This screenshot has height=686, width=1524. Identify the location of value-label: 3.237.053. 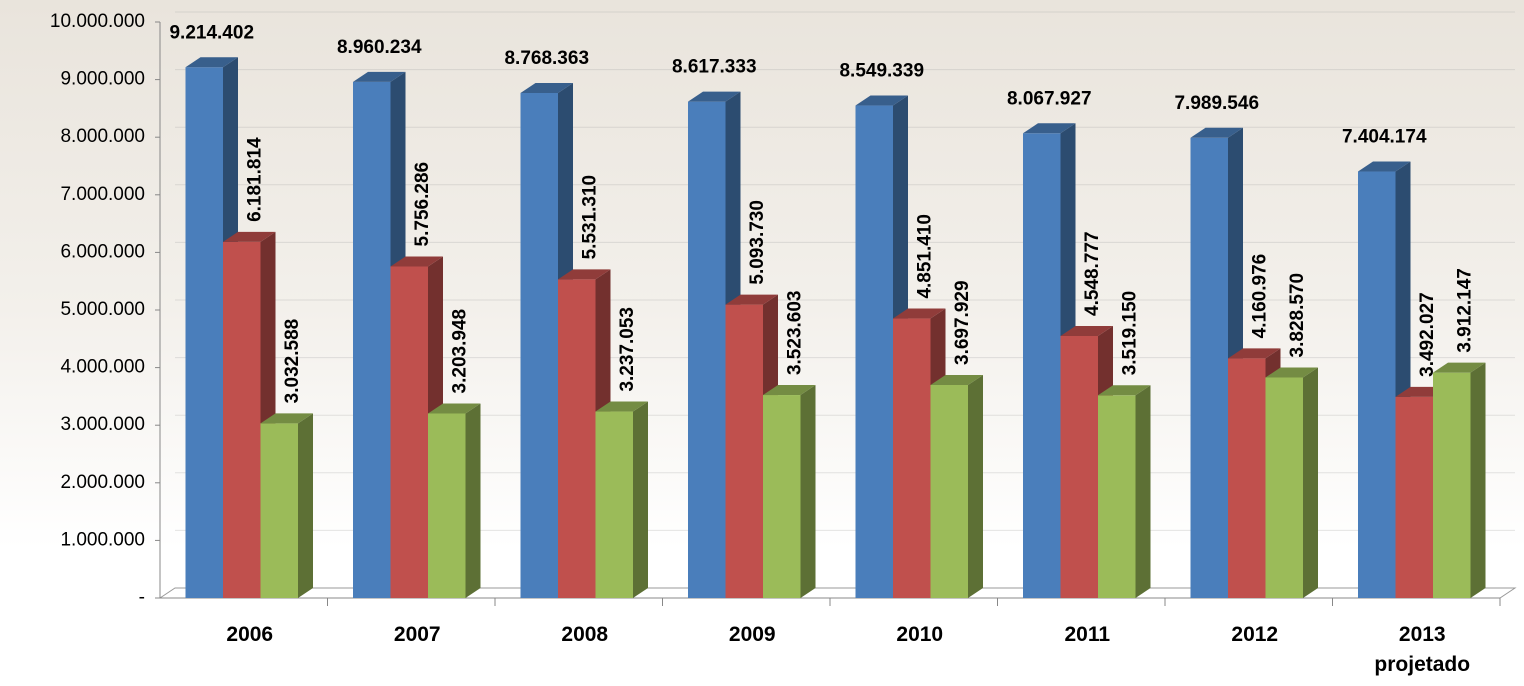
(627, 349).